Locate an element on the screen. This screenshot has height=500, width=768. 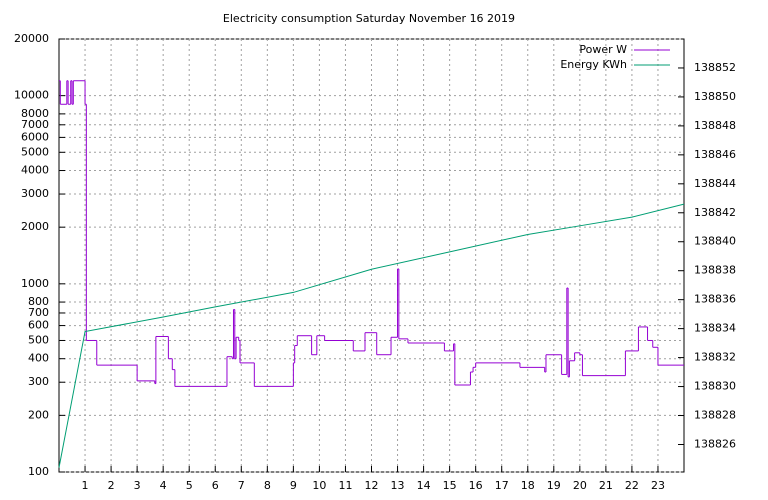
y2-tick-label: 138832 is located at coordinates (715, 357).